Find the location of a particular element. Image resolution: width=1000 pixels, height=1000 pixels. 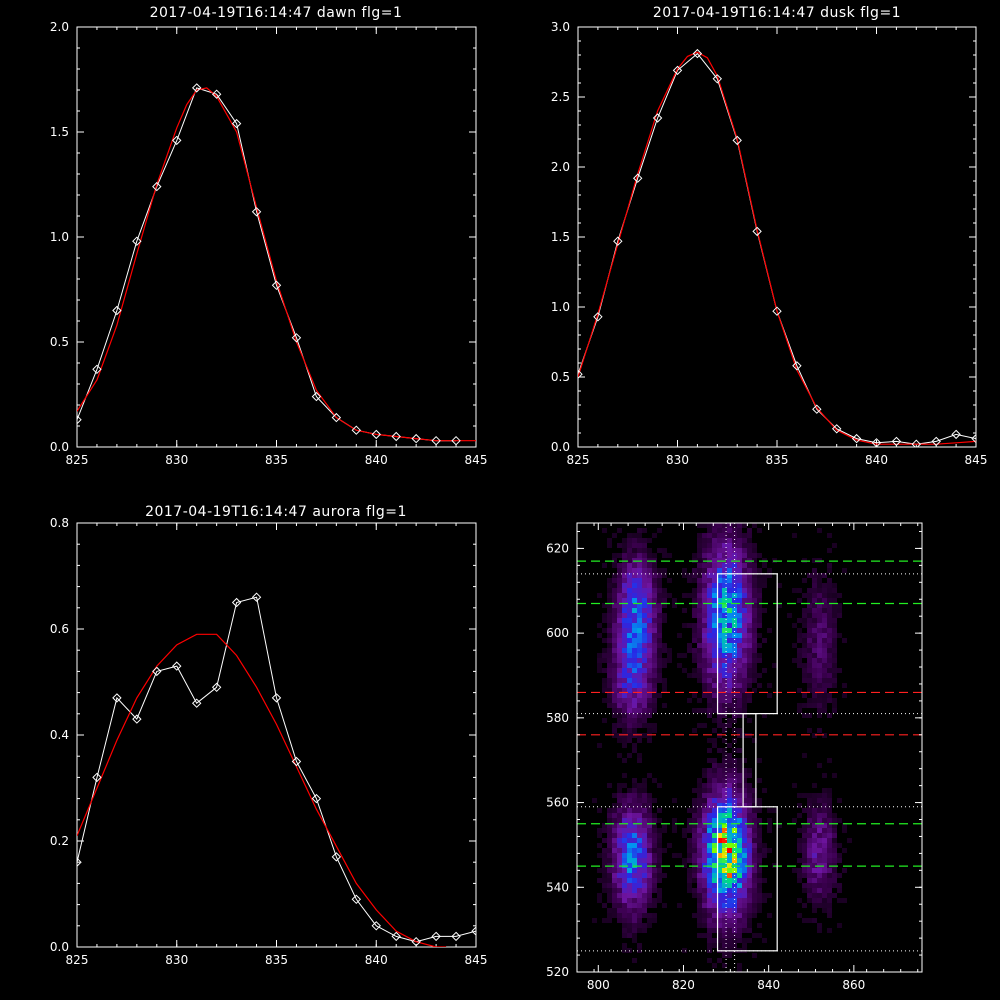

data-point-marker is located at coordinates (836, 429).